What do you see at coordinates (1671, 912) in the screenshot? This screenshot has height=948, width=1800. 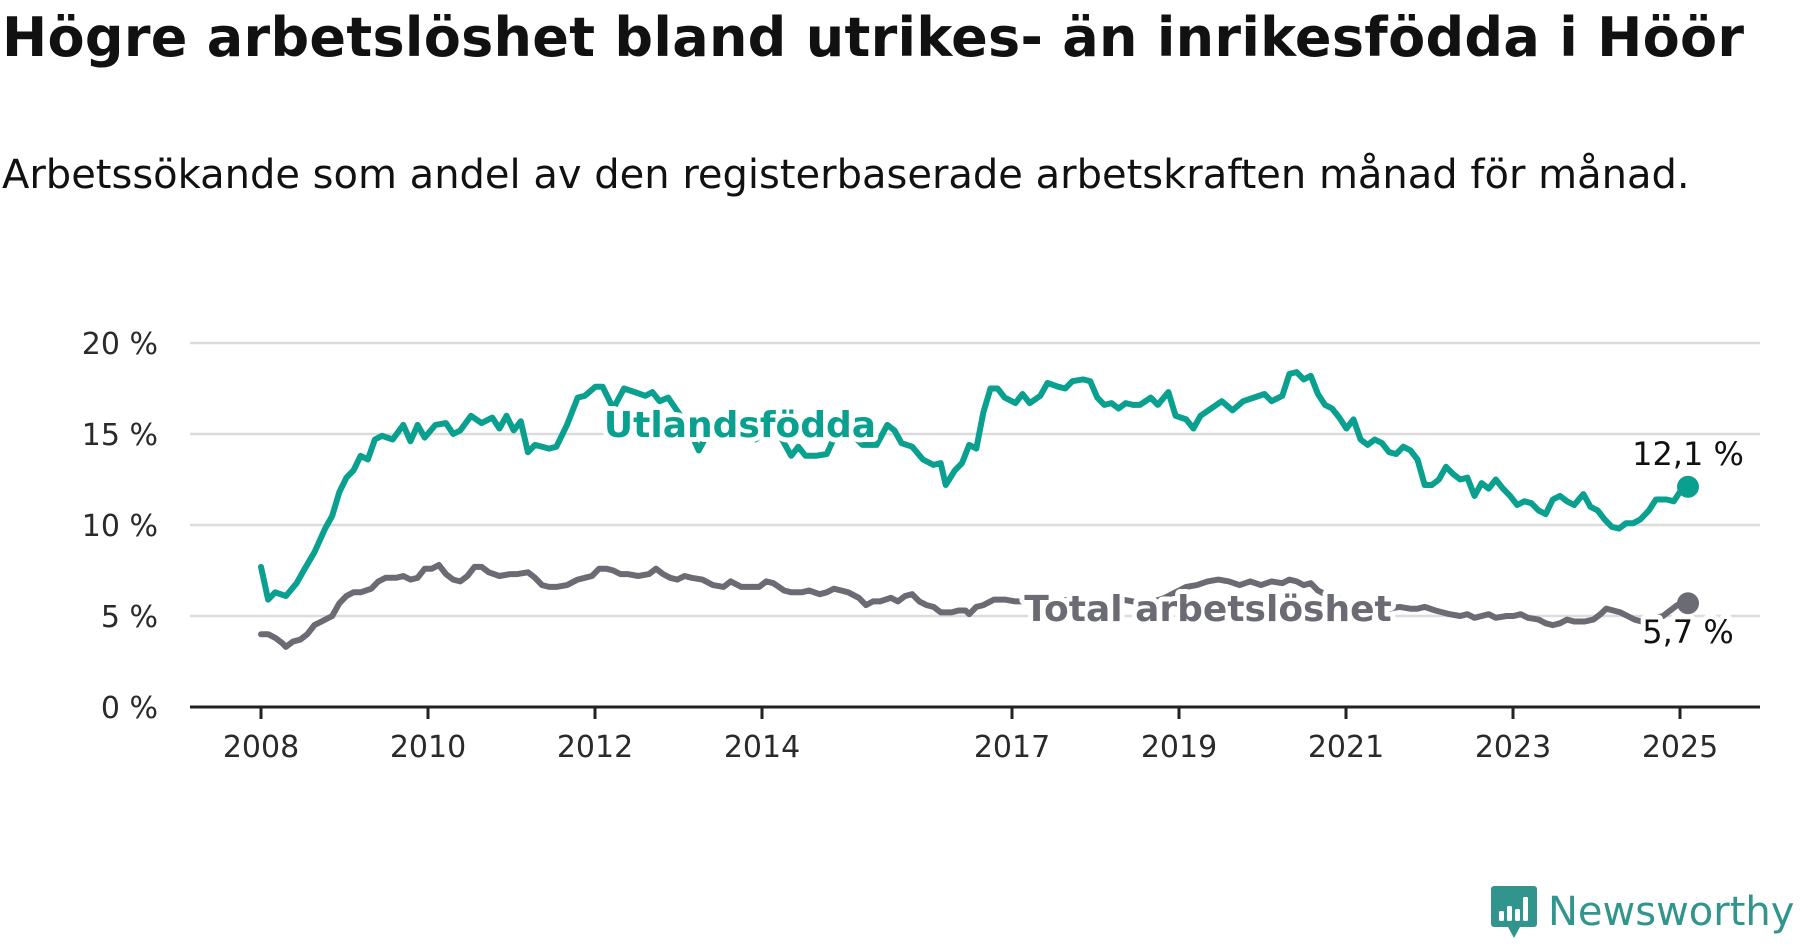 I see `brand-name: Newsworthy` at bounding box center [1671, 912].